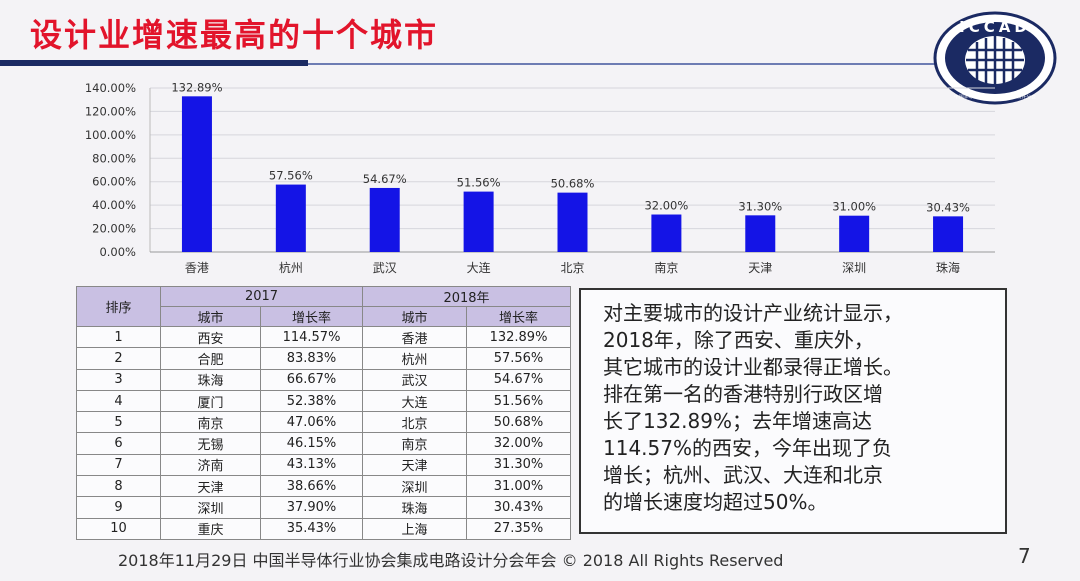 Image resolution: width=1080 pixels, height=581 pixels. Describe the element at coordinates (311, 422) in the screenshot. I see `rate-2017-cell: 47.06%` at that location.